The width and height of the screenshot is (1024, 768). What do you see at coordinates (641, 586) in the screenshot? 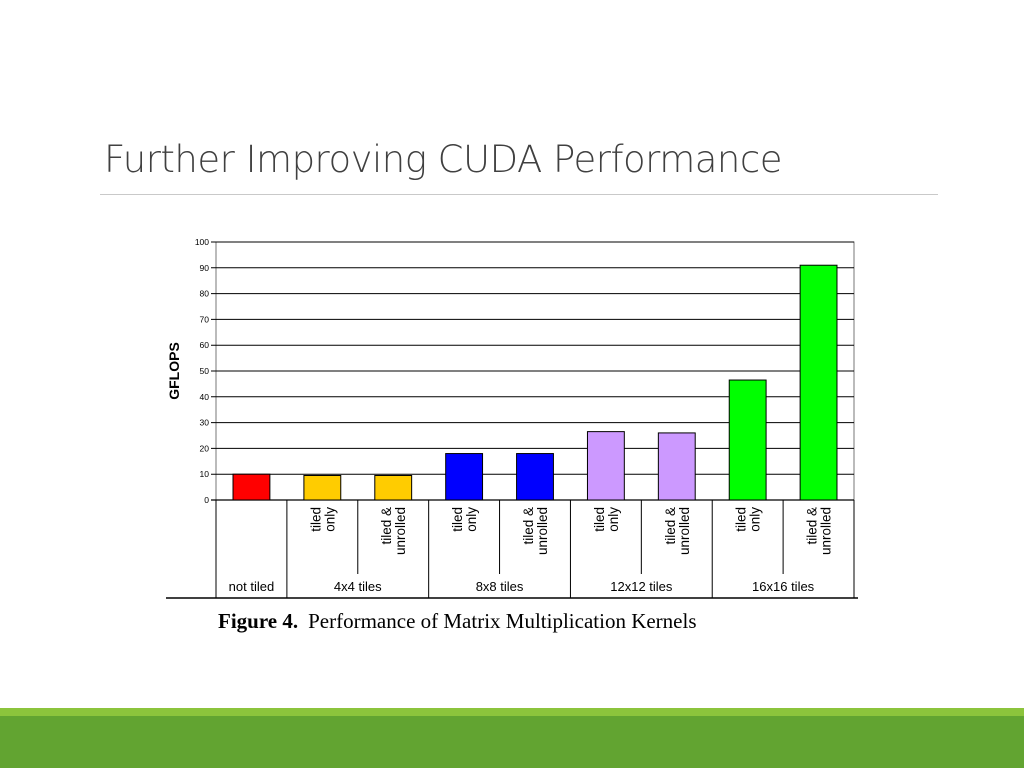
I see `group-label: 12x12 tiles` at bounding box center [641, 586].